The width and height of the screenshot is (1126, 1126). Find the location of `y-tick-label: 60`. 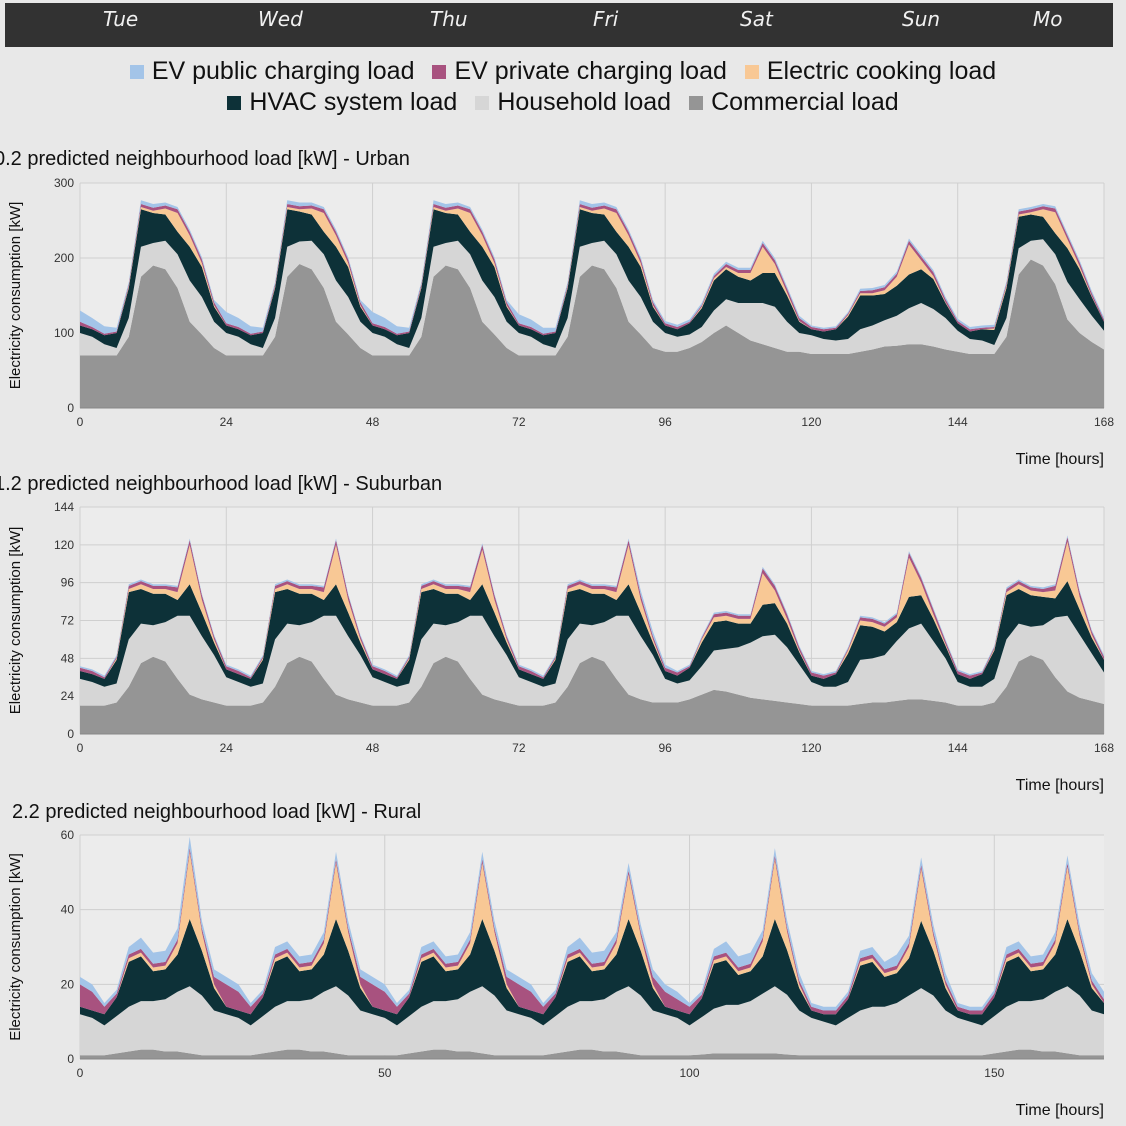

y-tick-label: 60 is located at coordinates (68, 835).